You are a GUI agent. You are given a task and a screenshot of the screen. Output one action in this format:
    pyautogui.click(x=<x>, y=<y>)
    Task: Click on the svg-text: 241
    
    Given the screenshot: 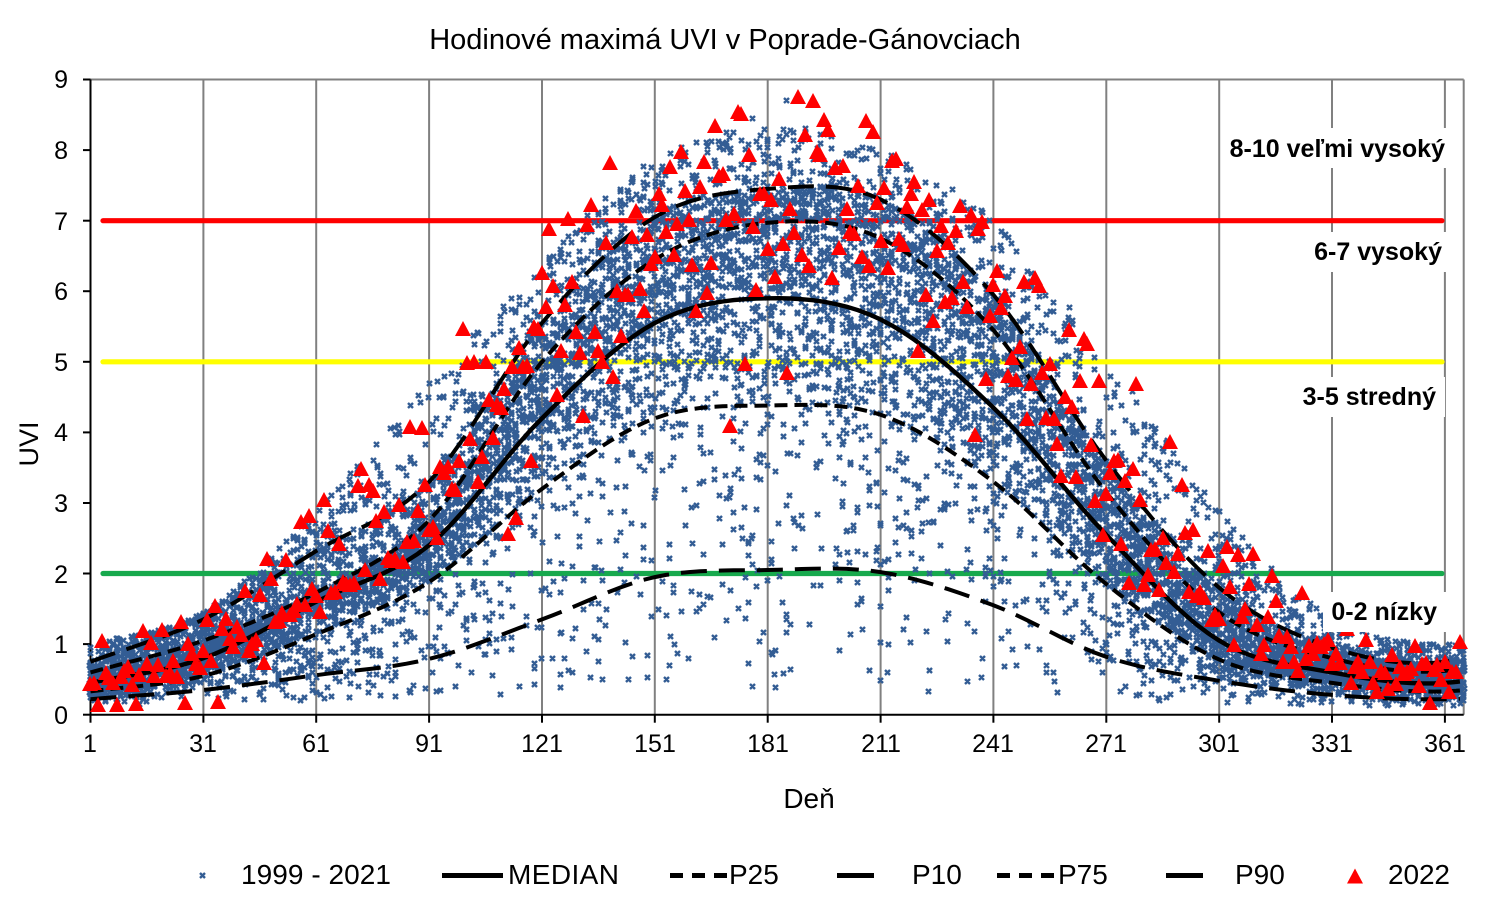 What is the action you would take?
    pyautogui.click(x=993, y=744)
    